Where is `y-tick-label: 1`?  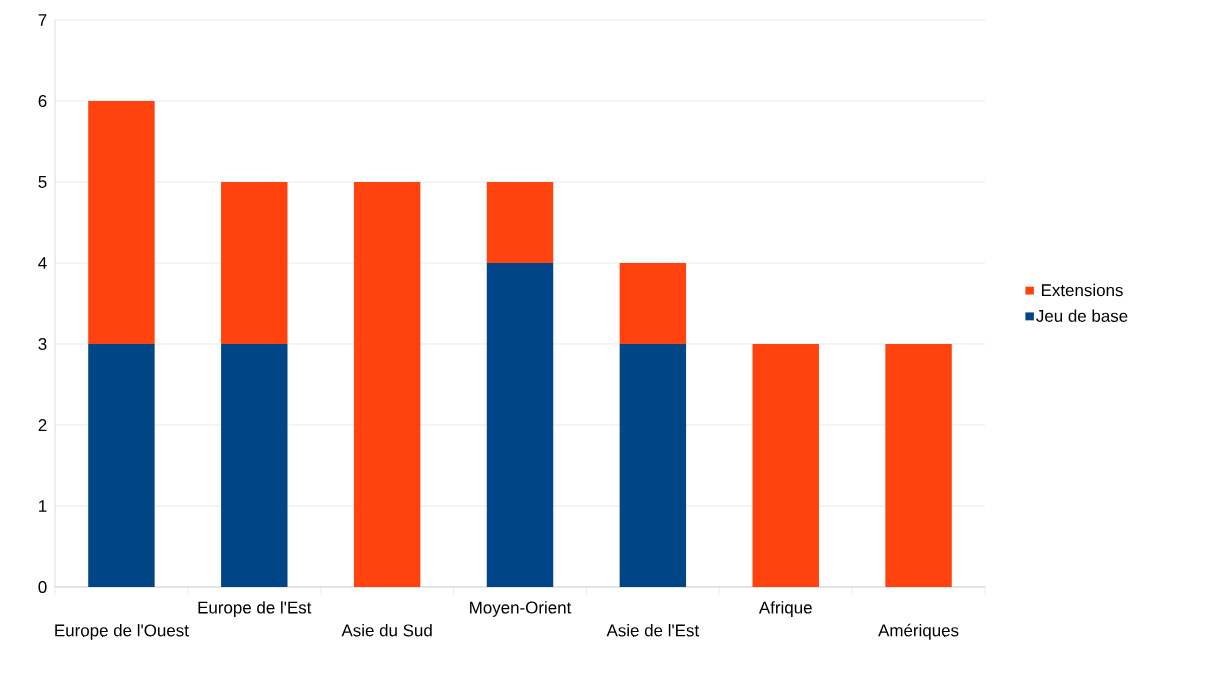
y-tick-label: 1 is located at coordinates (43, 506).